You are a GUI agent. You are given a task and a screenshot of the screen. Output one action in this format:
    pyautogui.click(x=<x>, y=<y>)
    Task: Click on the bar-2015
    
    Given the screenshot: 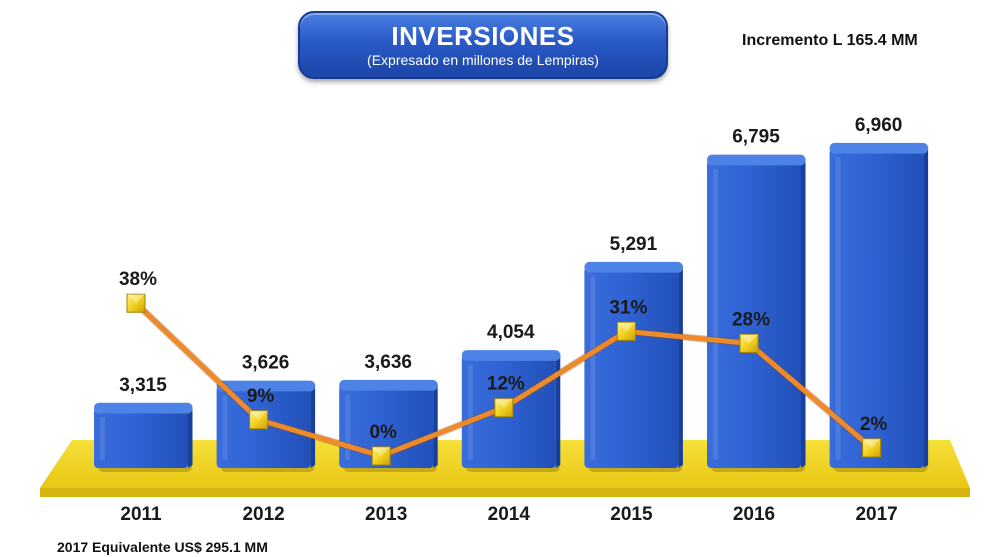 What is the action you would take?
    pyautogui.click(x=633, y=366)
    